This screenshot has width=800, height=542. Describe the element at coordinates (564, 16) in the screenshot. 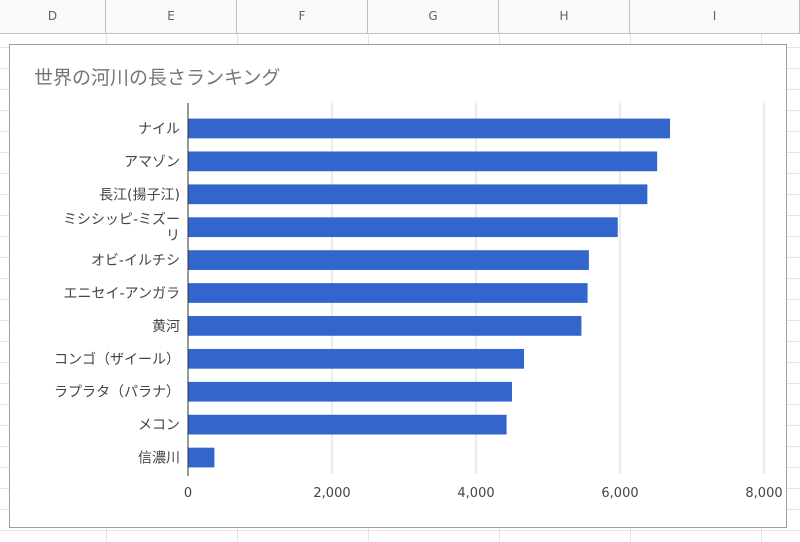

I see `column-header-h: H` at that location.